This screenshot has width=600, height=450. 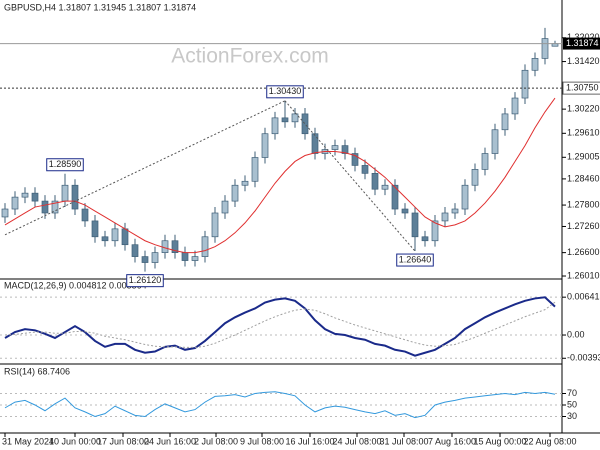 What do you see at coordinates (583, 157) in the screenshot?
I see `y-tick-label: 1.29005` at bounding box center [583, 157].